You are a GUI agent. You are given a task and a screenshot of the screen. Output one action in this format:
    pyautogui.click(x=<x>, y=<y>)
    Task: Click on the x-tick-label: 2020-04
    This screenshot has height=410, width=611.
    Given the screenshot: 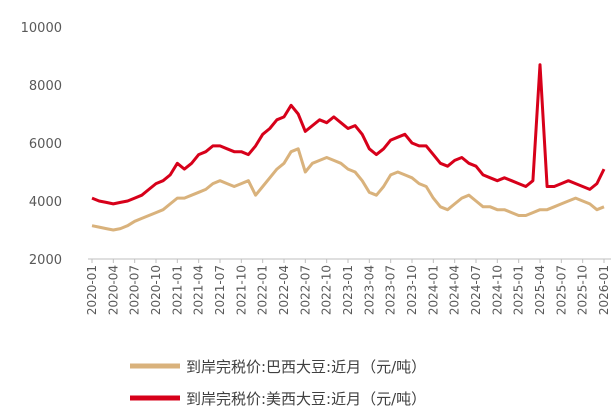 What is the action you would take?
    pyautogui.click(x=113, y=290)
    